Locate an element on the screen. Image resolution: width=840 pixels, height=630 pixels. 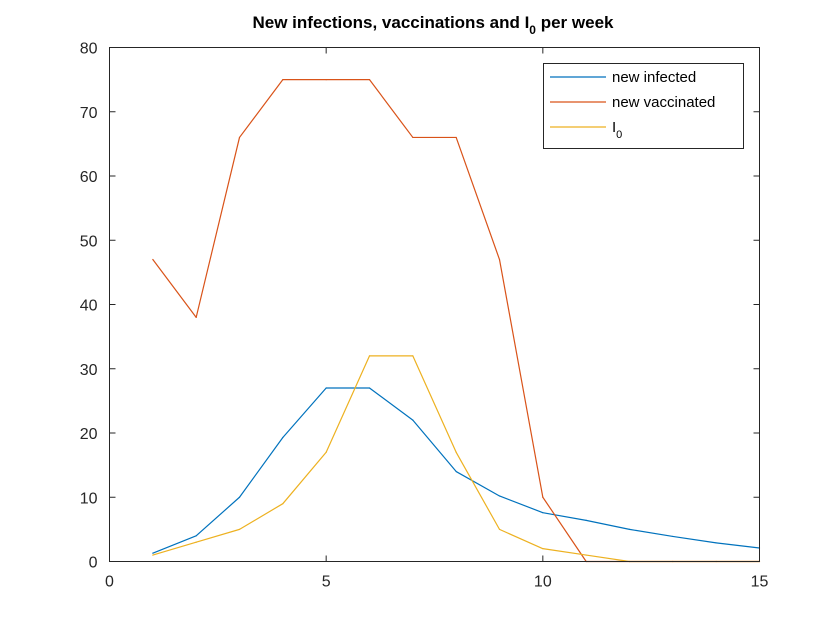
legend-label-i0: I0 is located at coordinates (617, 130).